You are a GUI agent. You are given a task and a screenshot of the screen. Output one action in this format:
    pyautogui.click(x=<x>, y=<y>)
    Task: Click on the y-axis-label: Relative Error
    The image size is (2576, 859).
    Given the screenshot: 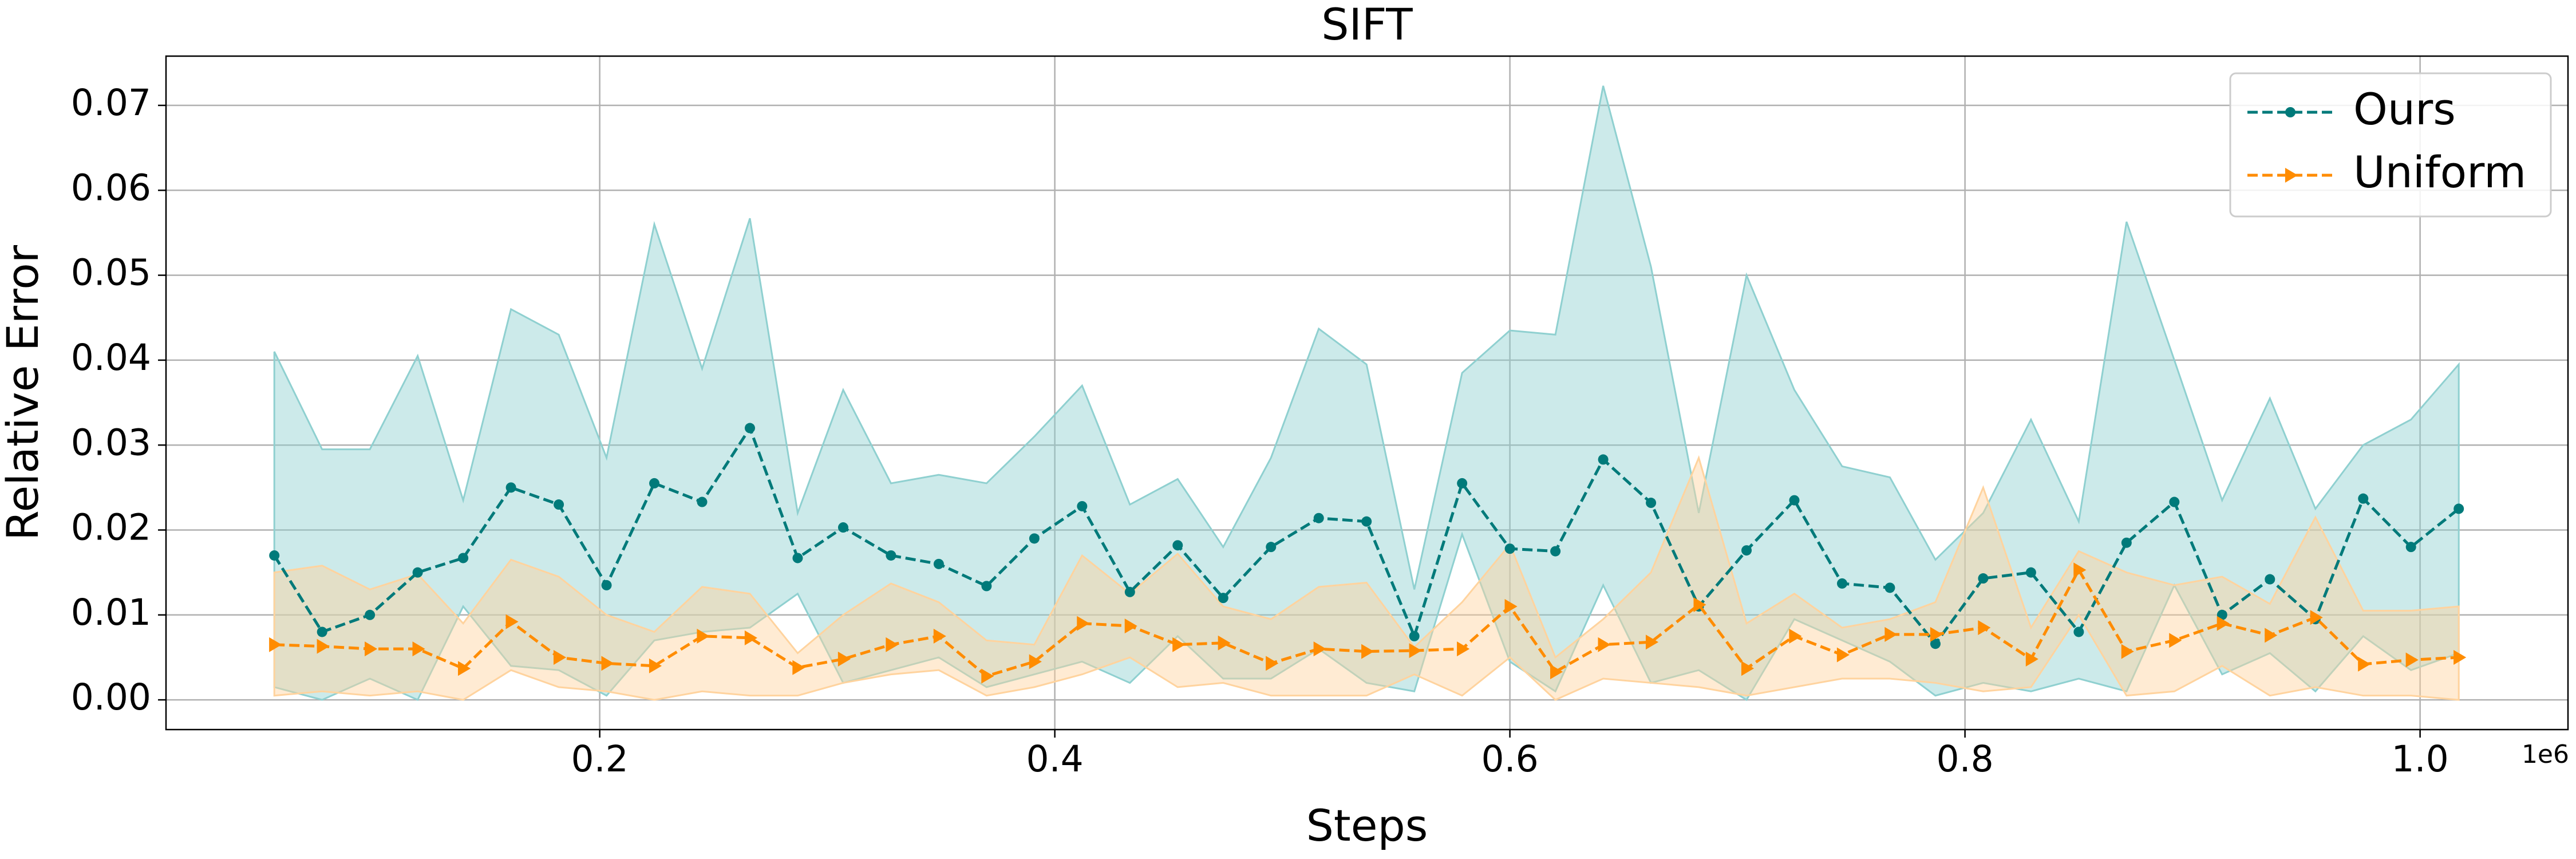 What is the action you would take?
    pyautogui.click(x=24, y=393)
    